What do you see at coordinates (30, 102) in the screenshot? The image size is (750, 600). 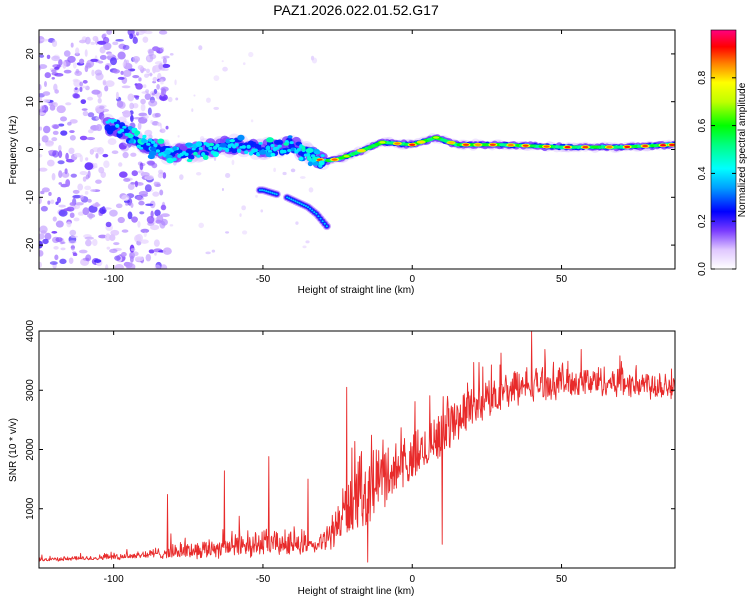 I see `y-tick-label: 10` at bounding box center [30, 102].